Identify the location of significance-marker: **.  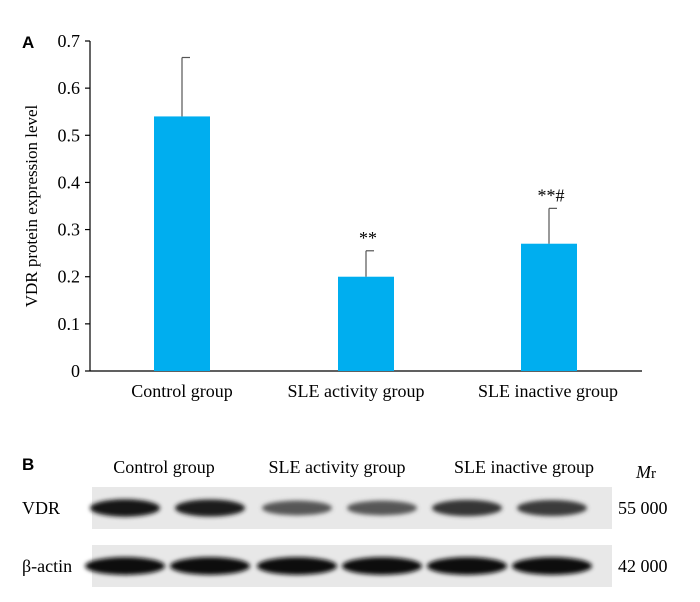
(368, 238).